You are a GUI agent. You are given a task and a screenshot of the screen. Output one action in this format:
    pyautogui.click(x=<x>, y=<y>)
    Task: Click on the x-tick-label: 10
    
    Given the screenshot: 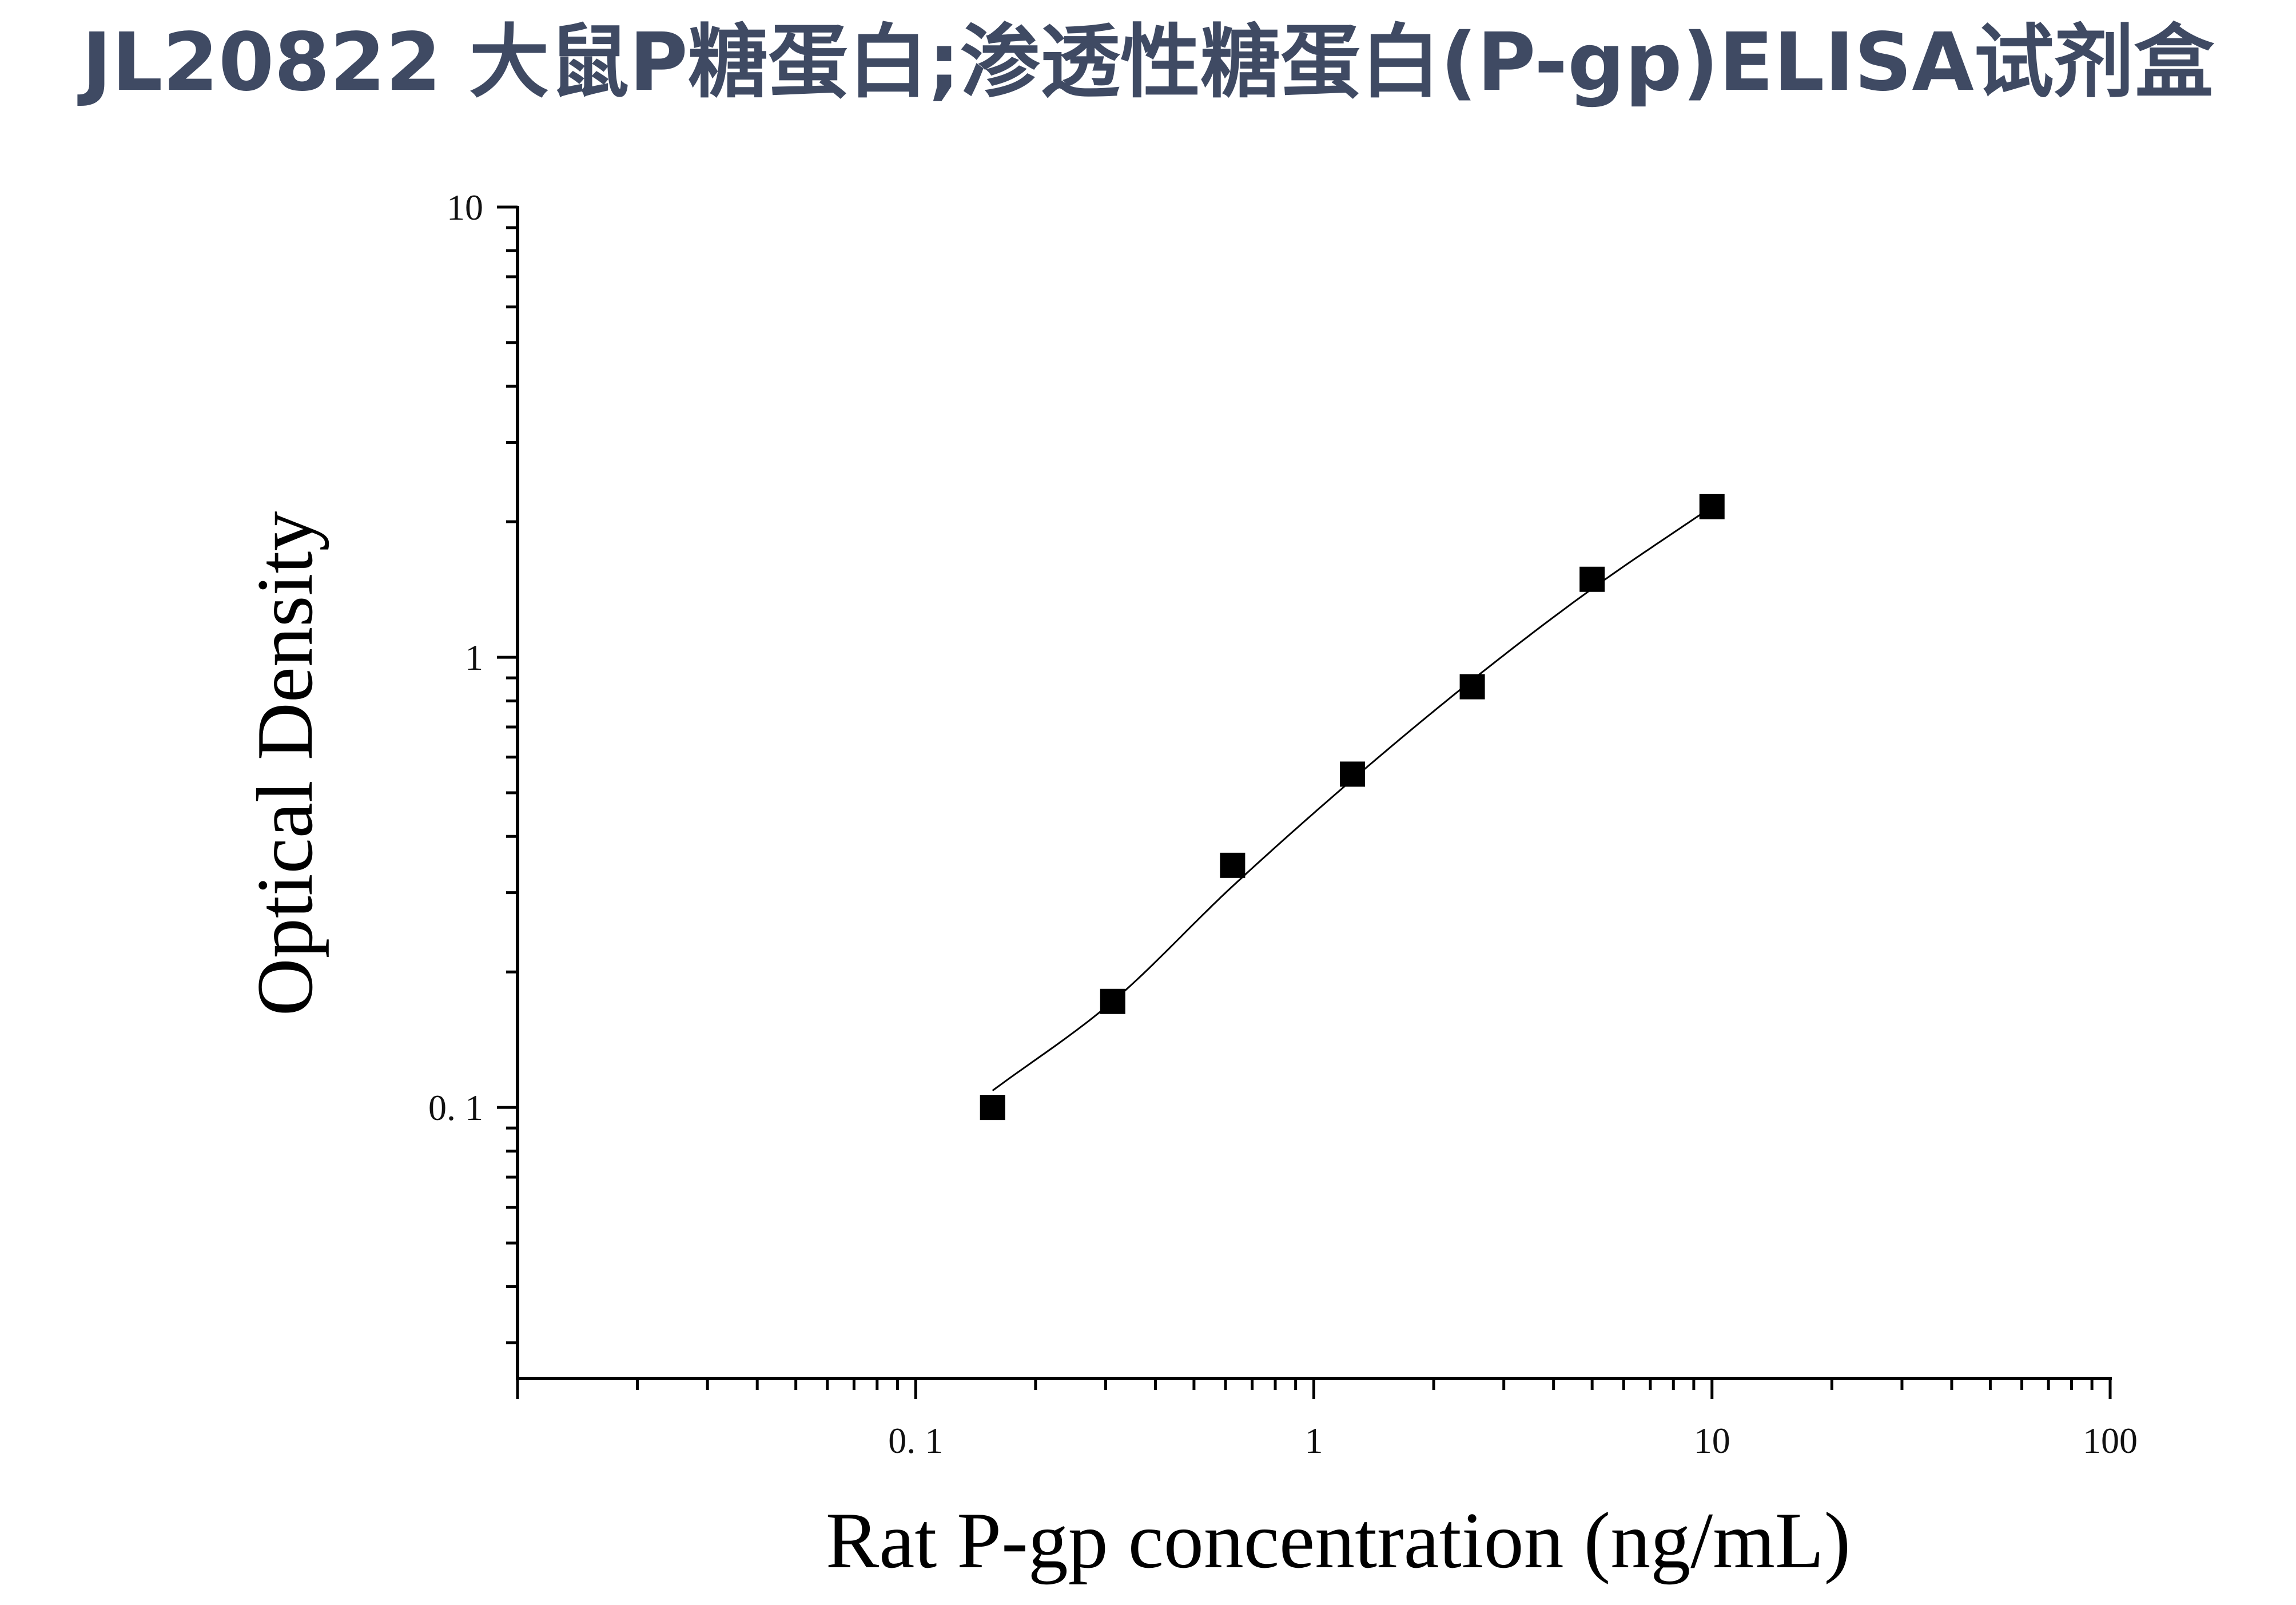 What is the action you would take?
    pyautogui.click(x=1712, y=1440)
    